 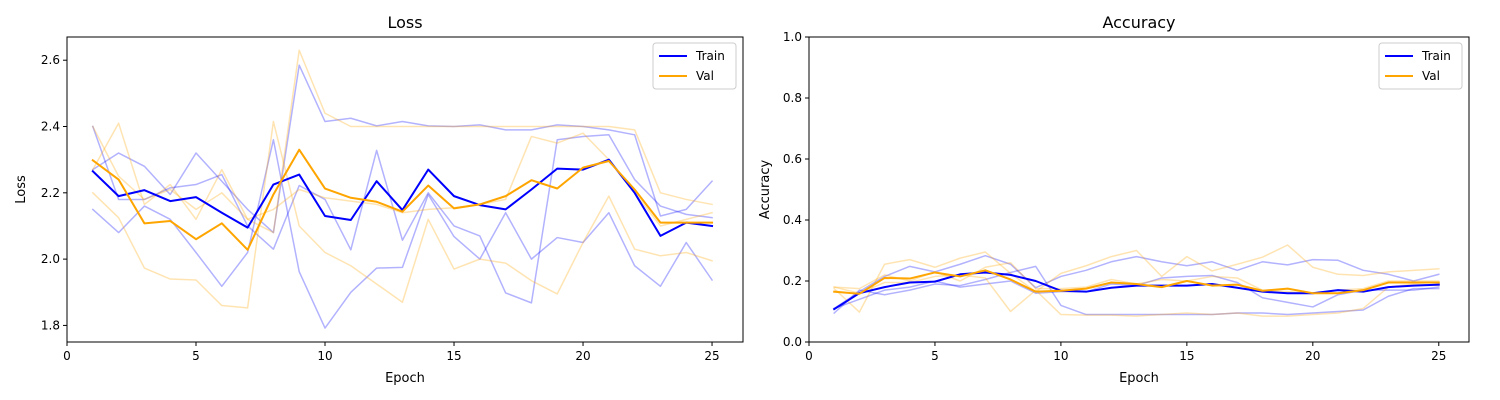 What do you see at coordinates (792, 220) in the screenshot?
I see `y-tick-label: 0.4` at bounding box center [792, 220].